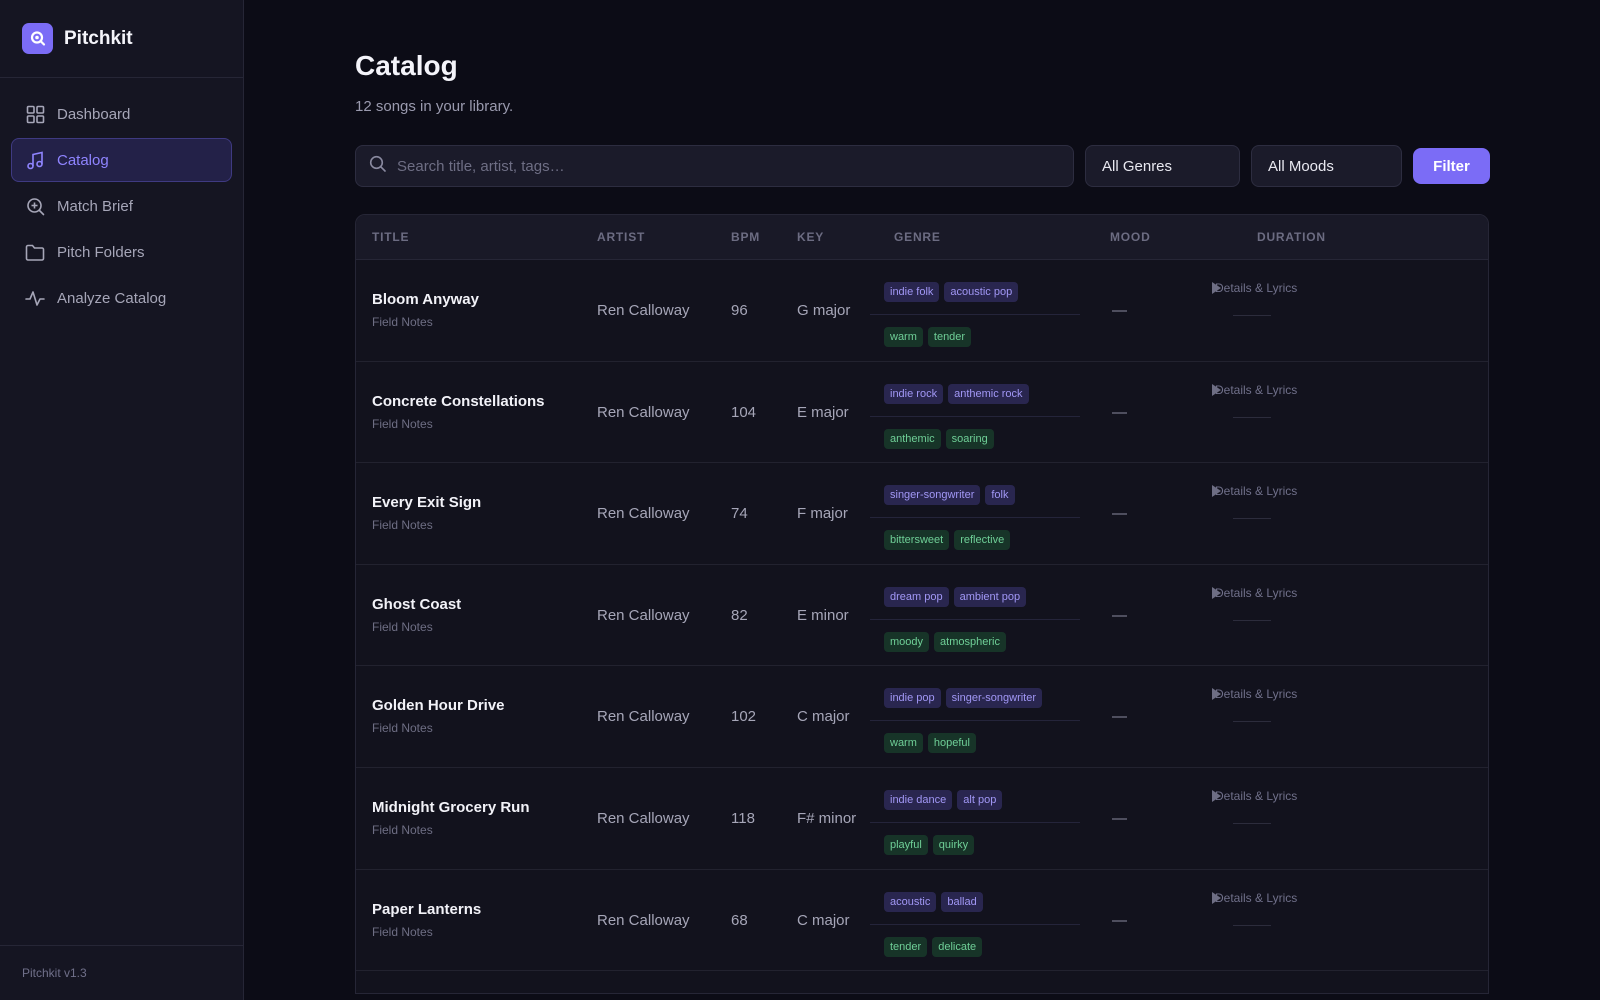  What do you see at coordinates (417, 604) in the screenshot?
I see `song-title: Ghost Coast` at bounding box center [417, 604].